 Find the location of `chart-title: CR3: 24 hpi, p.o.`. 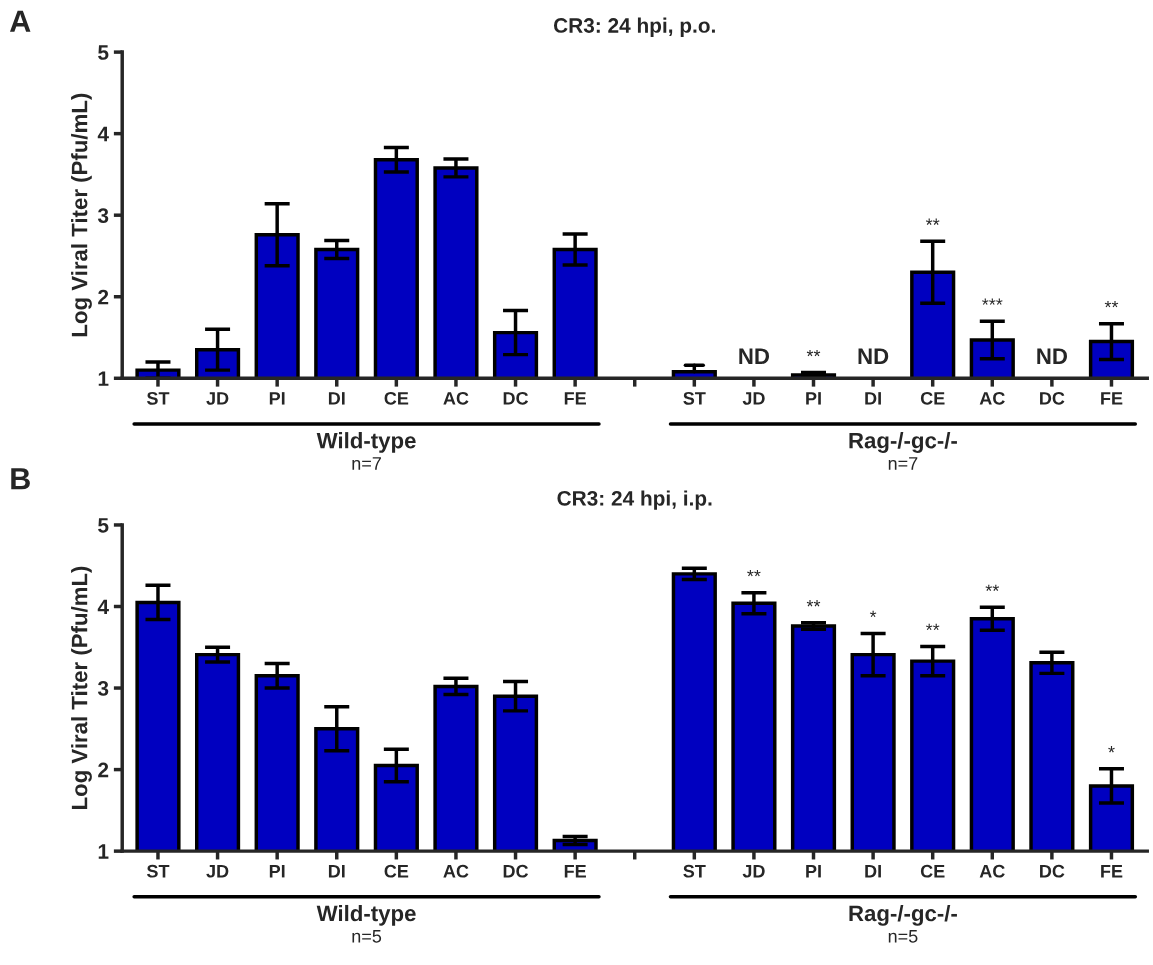

chart-title: CR3: 24 hpi, p.o. is located at coordinates (634, 27).